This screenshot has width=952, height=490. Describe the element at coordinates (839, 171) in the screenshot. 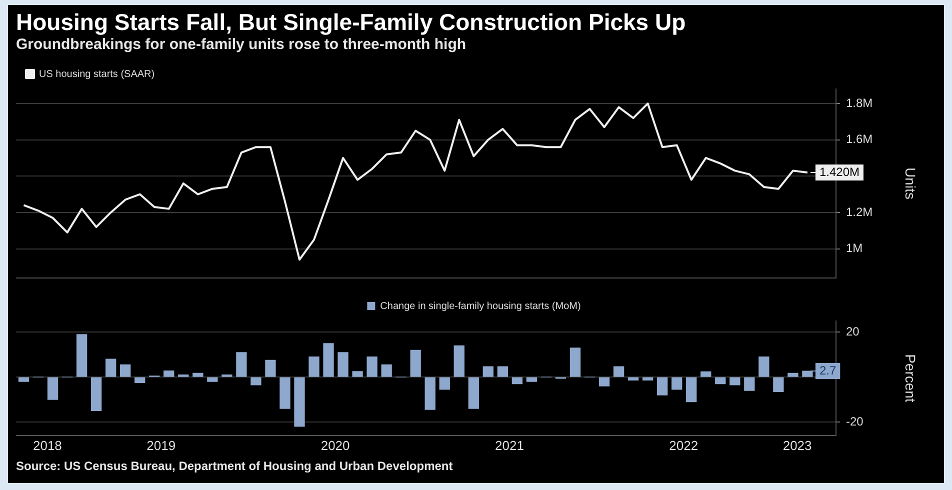

I see `annotation: 1.420M` at that location.